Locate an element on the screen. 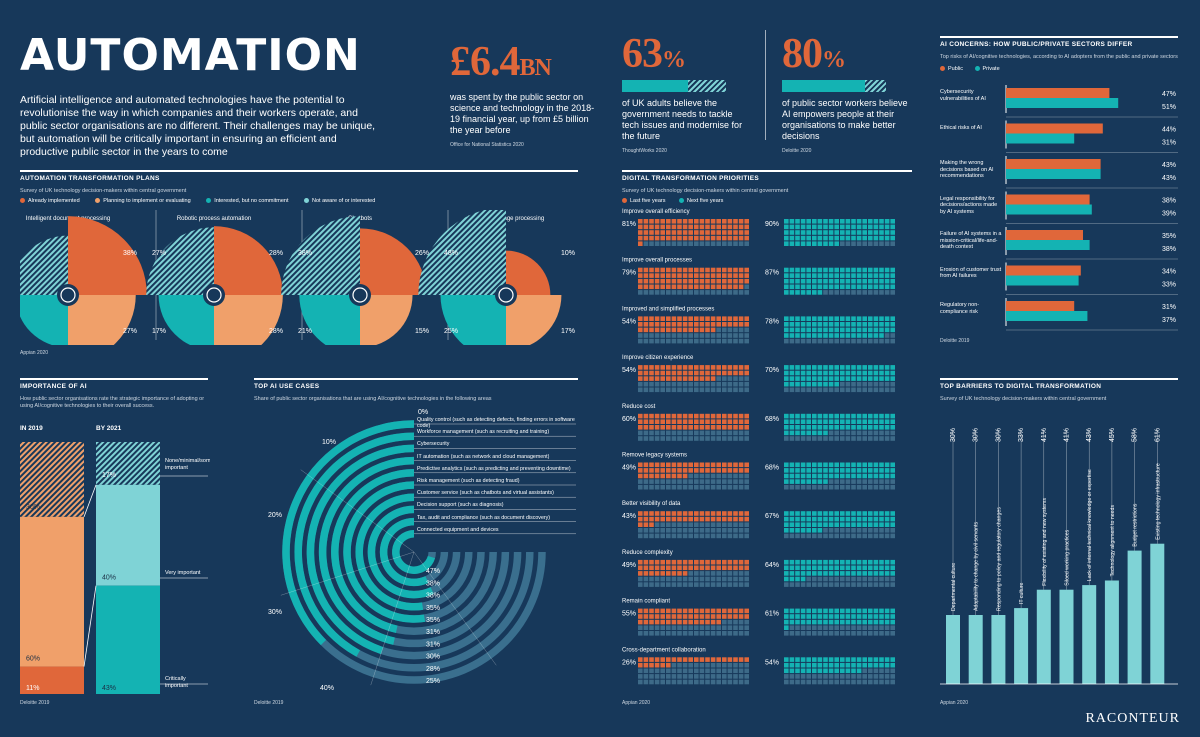 The image size is (1200, 737). priority-last-value: 49% is located at coordinates (629, 565).